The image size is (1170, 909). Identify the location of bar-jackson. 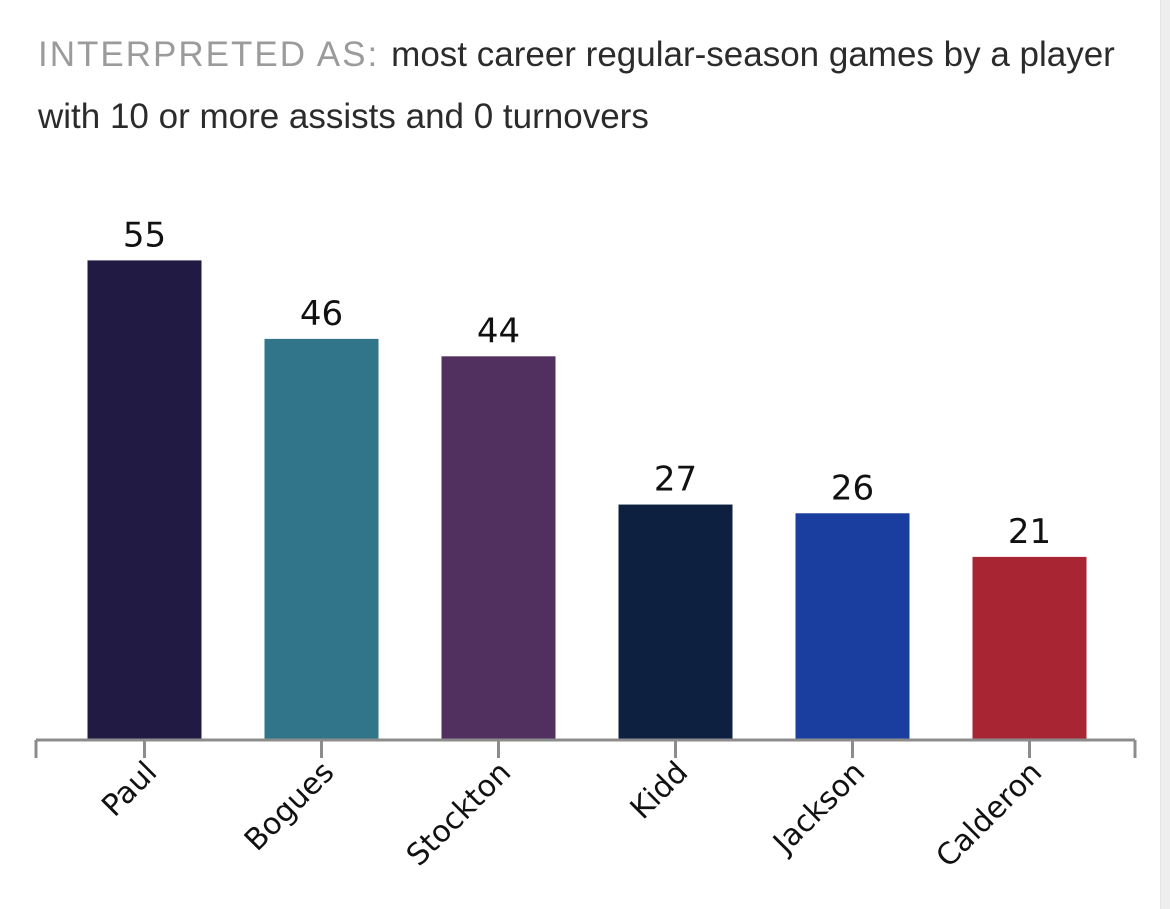
(852, 626).